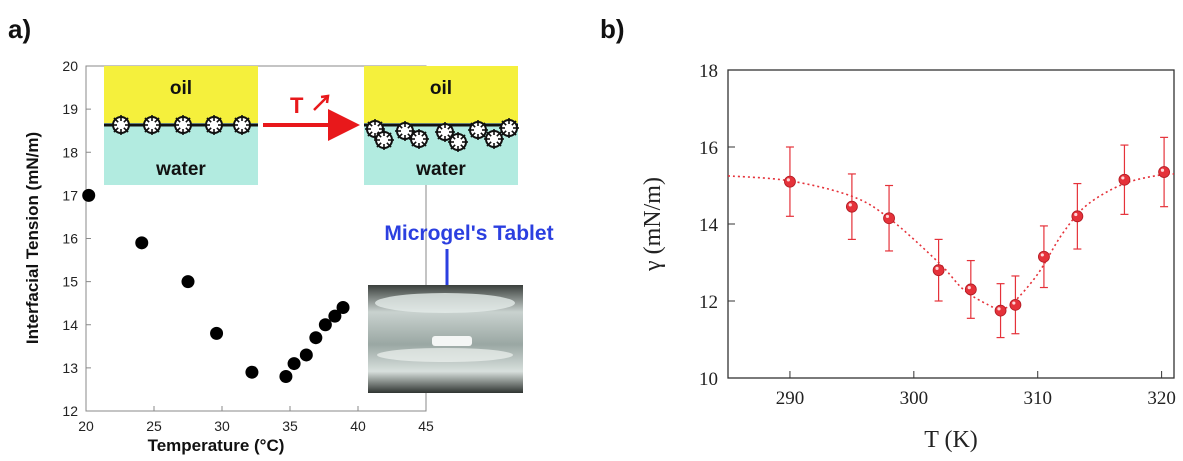 The image size is (1183, 461). What do you see at coordinates (181, 88) in the screenshot?
I see `oil-label-before: oil` at bounding box center [181, 88].